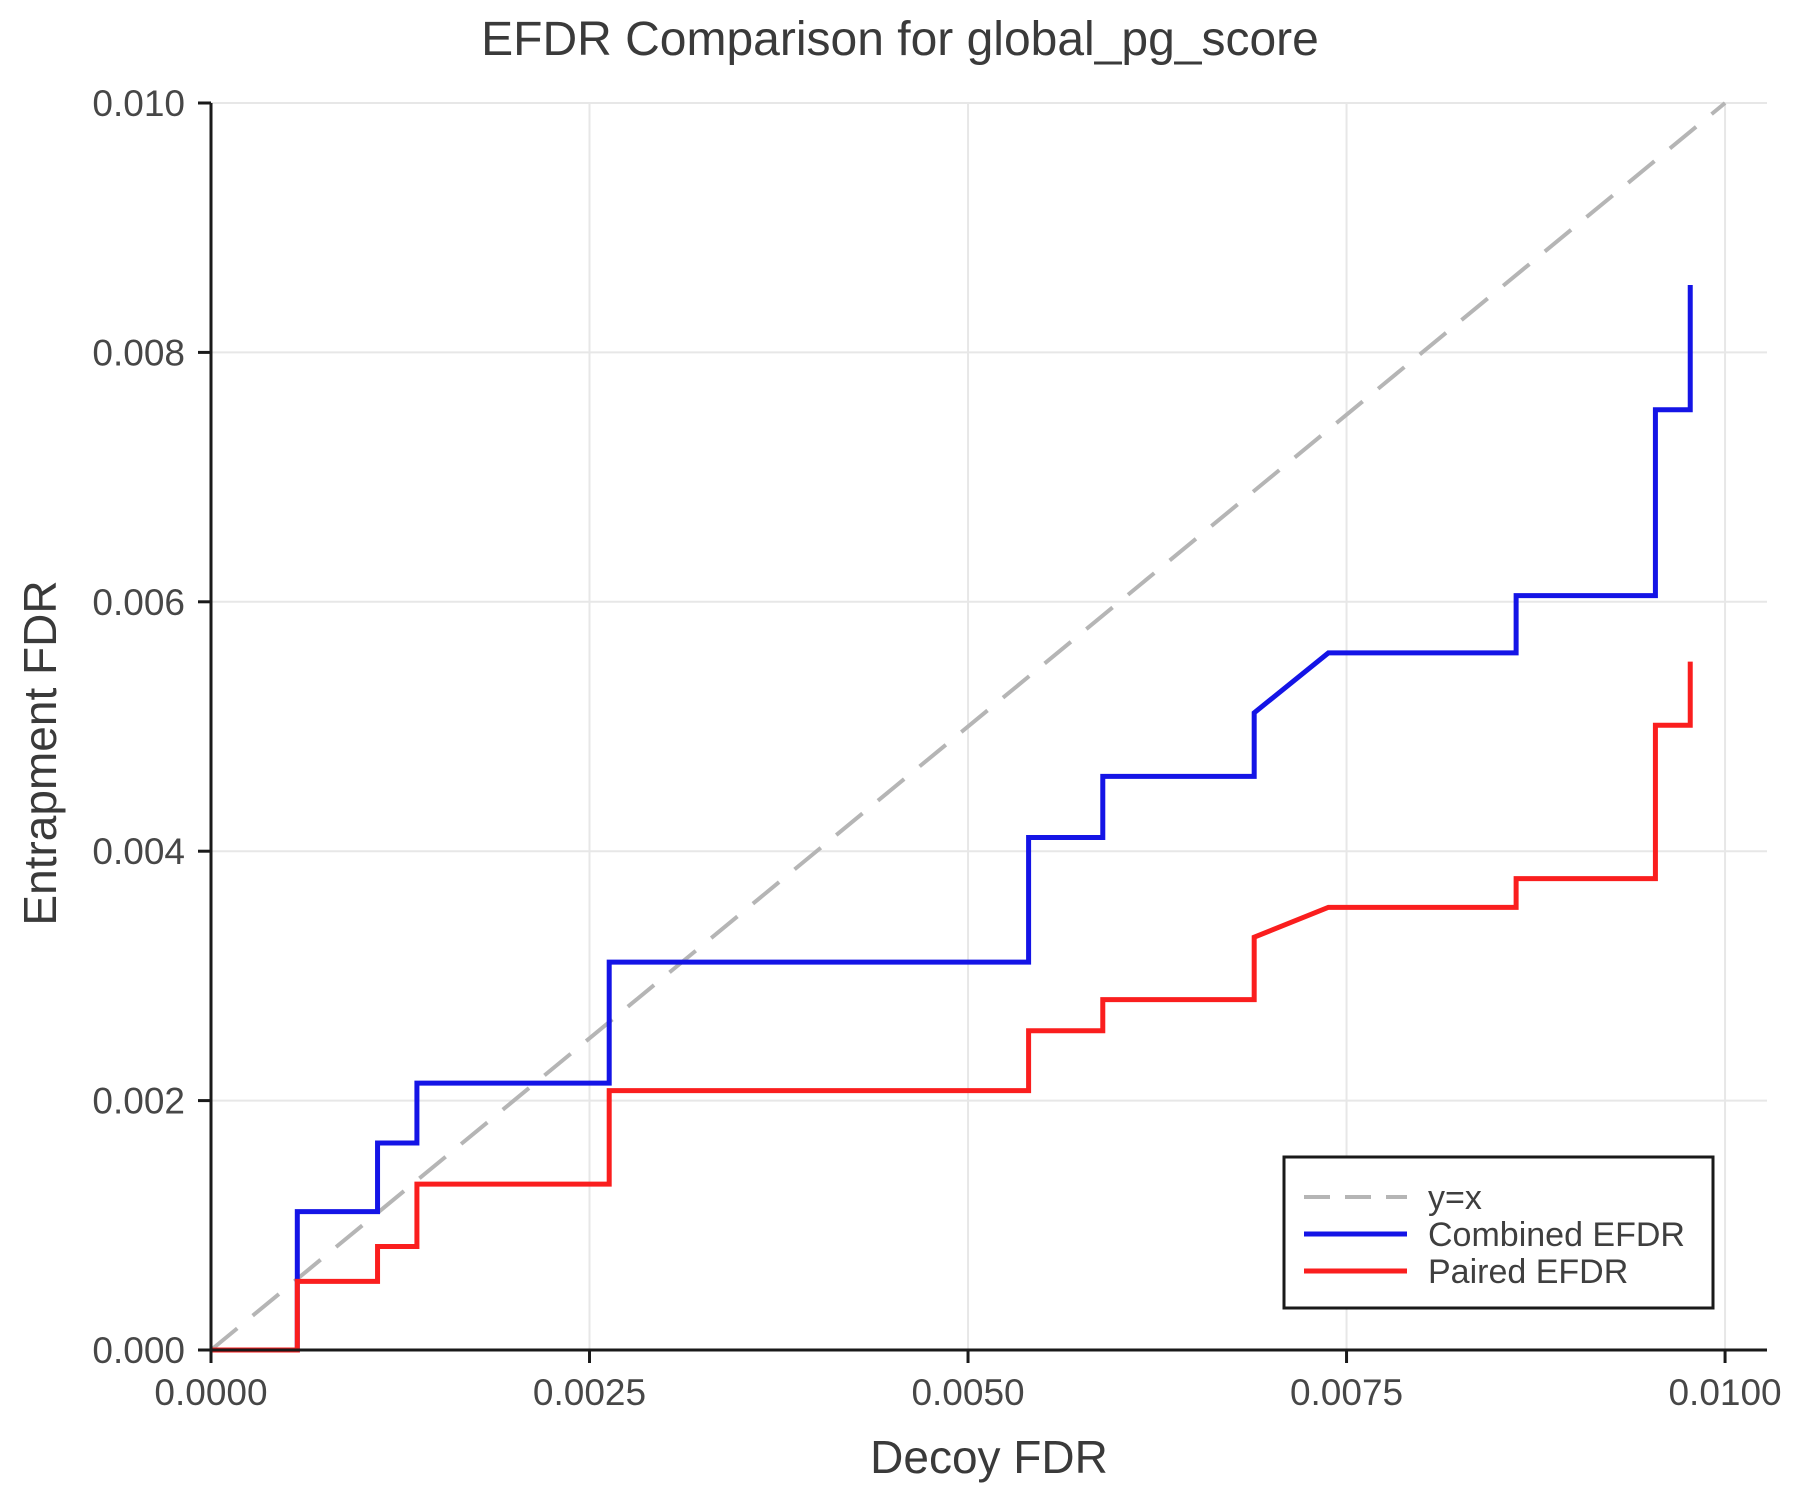 The height and width of the screenshot is (1500, 1800). Describe the element at coordinates (967, 1392) in the screenshot. I see `x-tick-label: 0.0050` at that location.